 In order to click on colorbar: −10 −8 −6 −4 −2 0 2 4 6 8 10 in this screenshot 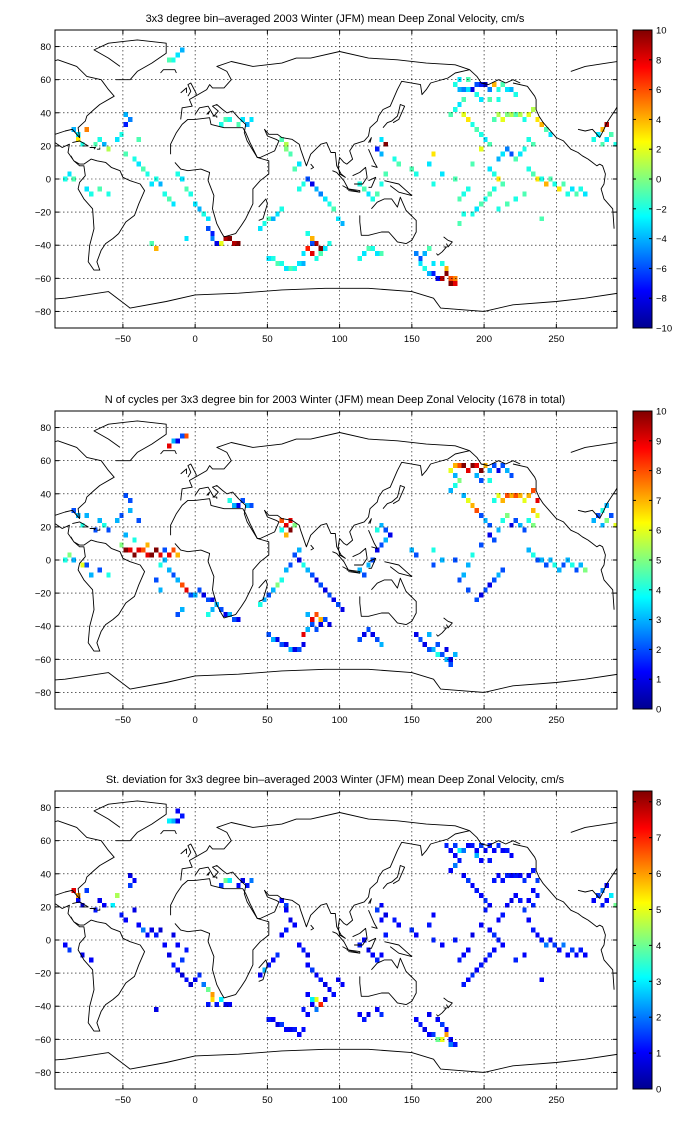, I will do `click(652, 180)`.